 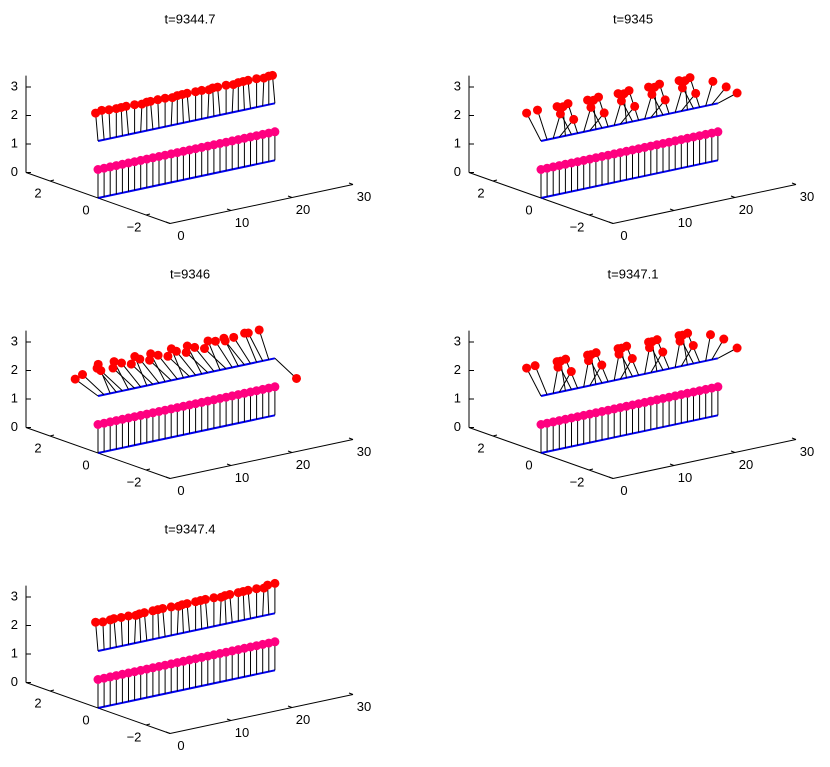 What do you see at coordinates (457, 369) in the screenshot?
I see `z-tick-label: 2` at bounding box center [457, 369].